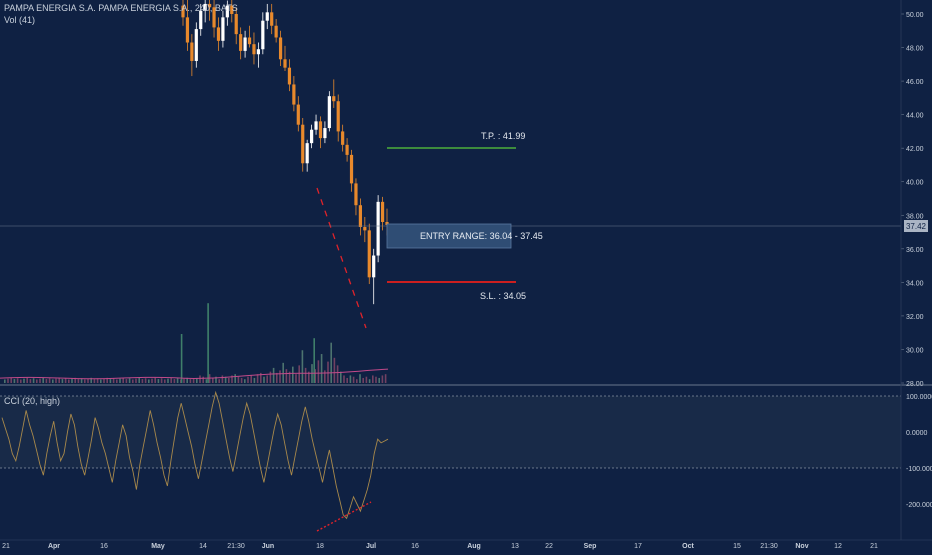 This screenshot has width=932, height=555. What do you see at coordinates (915, 216) in the screenshot?
I see `price-axis-tick: 38.00` at bounding box center [915, 216].